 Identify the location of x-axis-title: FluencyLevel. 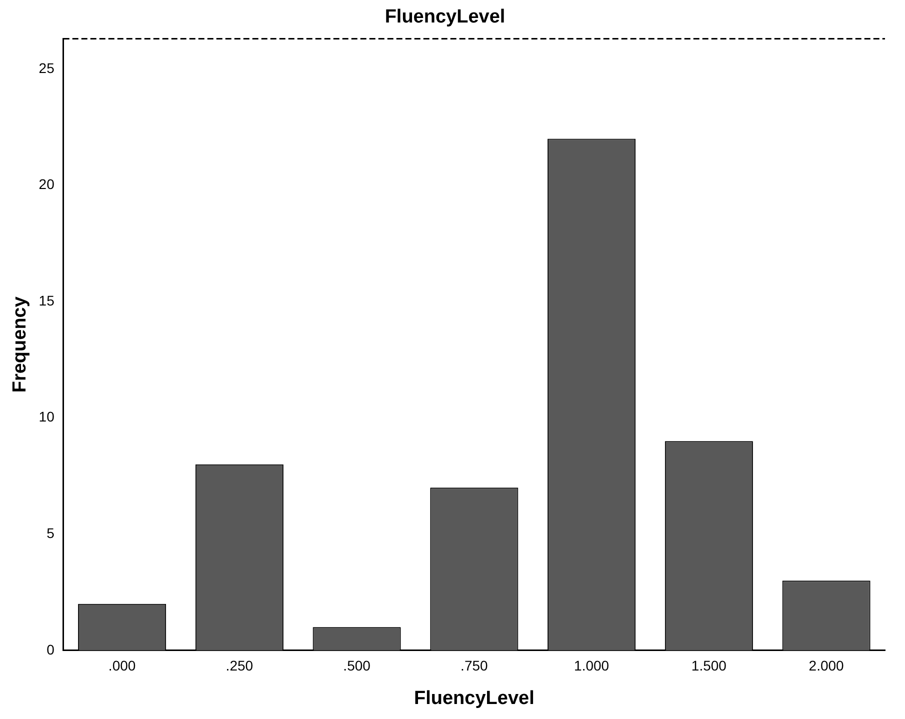
(474, 698).